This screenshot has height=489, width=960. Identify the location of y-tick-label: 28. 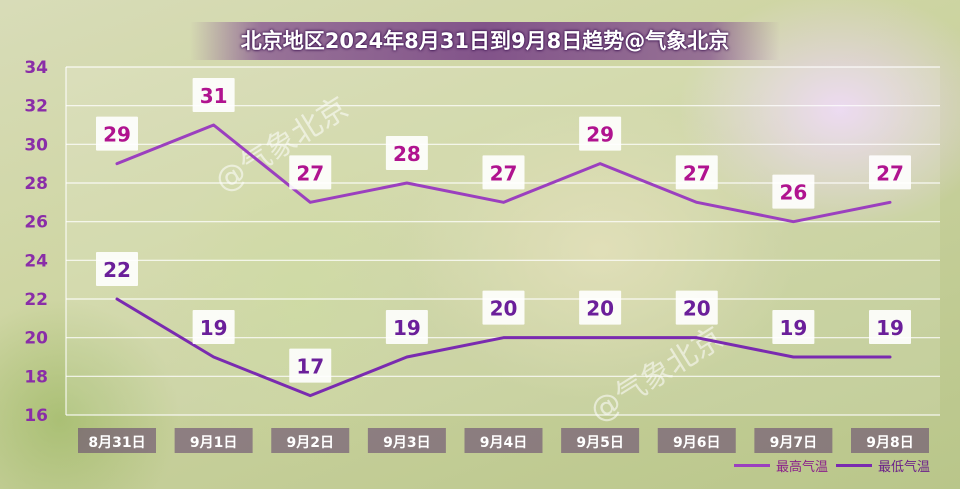
(36, 184).